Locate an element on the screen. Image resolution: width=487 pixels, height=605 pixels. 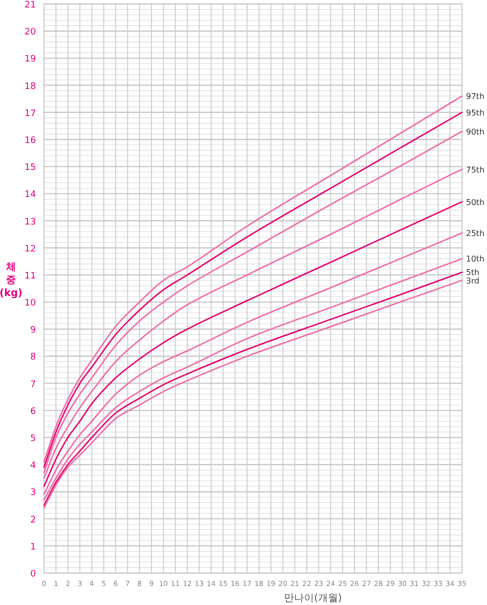
y-axis-title: 체 중 (kg) is located at coordinates (11, 280).